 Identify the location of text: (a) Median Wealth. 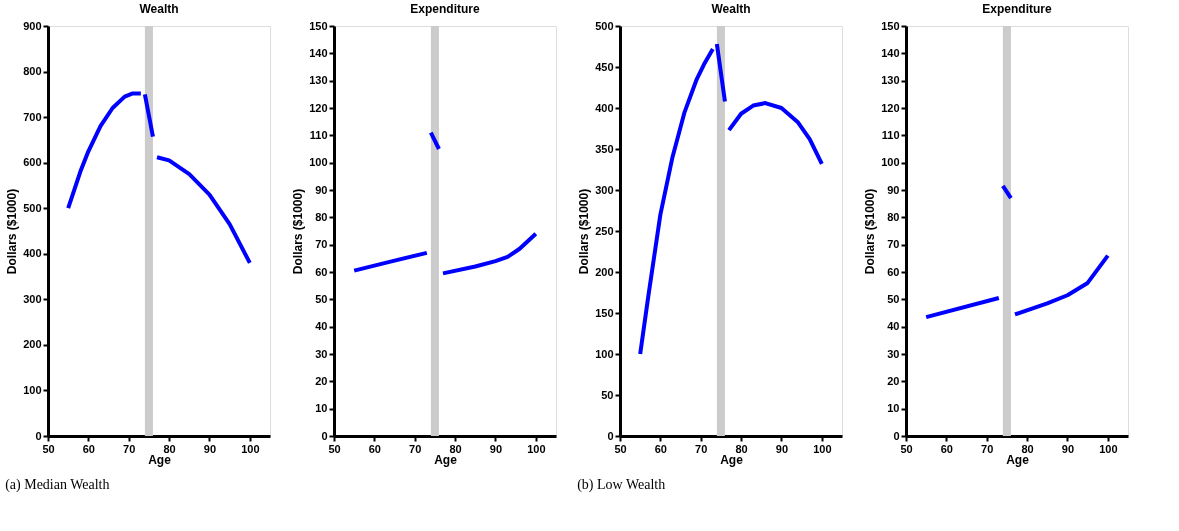
(57, 484).